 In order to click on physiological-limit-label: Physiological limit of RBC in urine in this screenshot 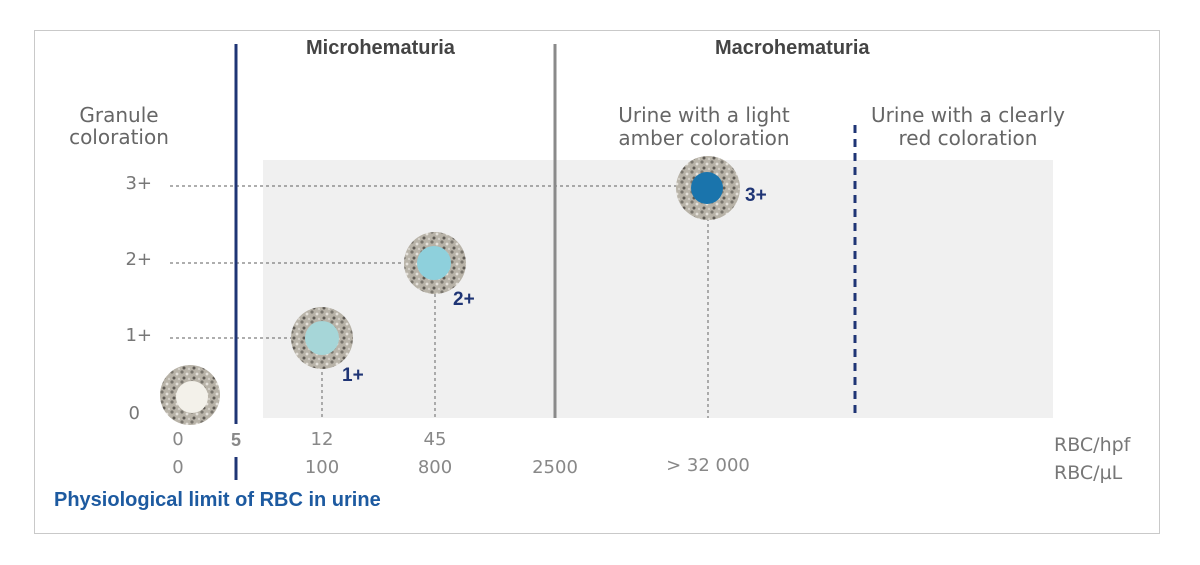, I will do `click(217, 500)`.